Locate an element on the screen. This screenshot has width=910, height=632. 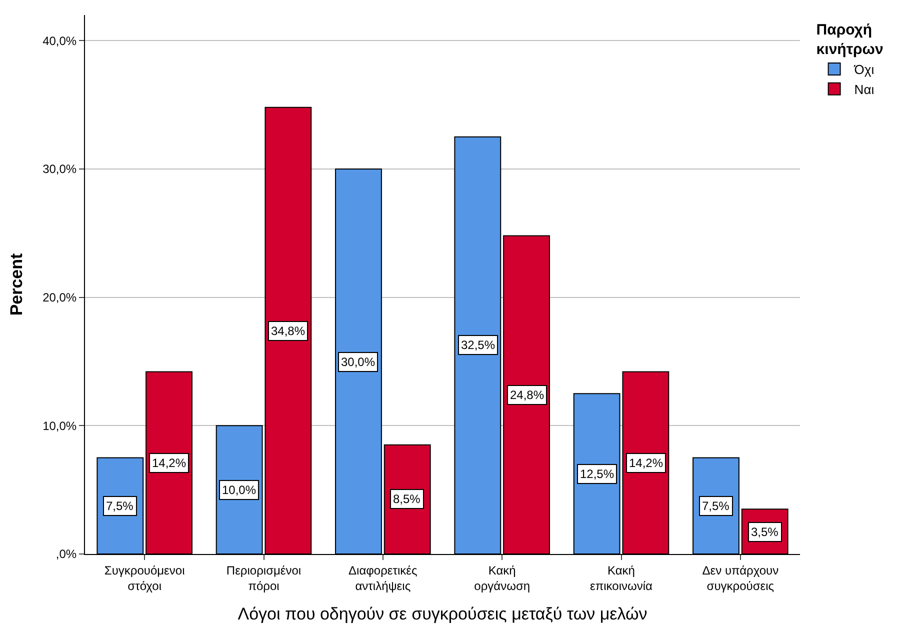
data-label: 34,8% is located at coordinates (288, 331).